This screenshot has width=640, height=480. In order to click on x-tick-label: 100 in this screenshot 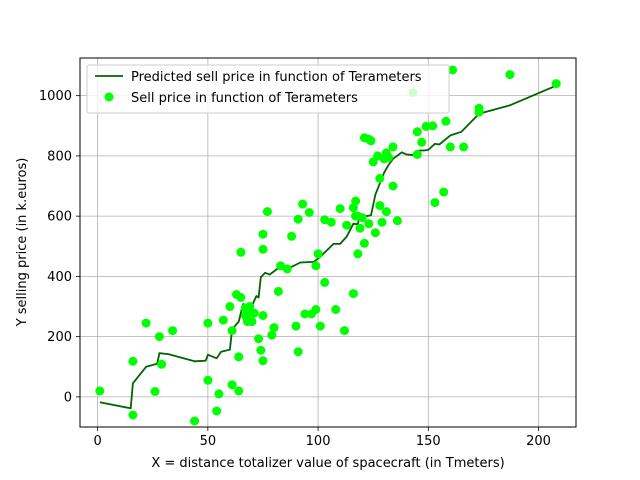, I will do `click(318, 441)`.